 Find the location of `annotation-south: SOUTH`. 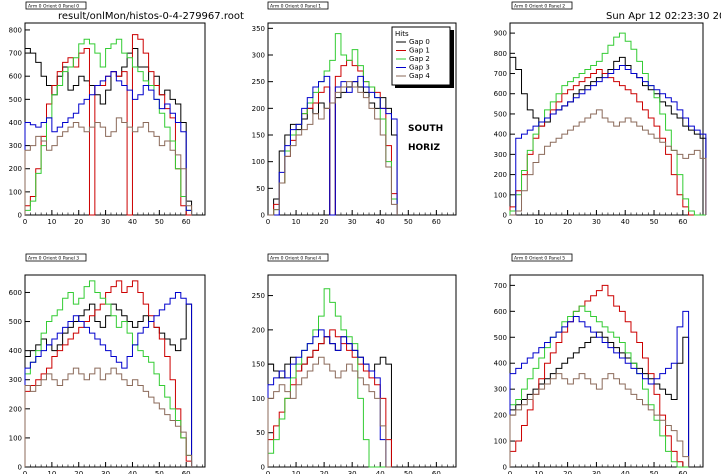

annotation-south: SOUTH is located at coordinates (425, 129).